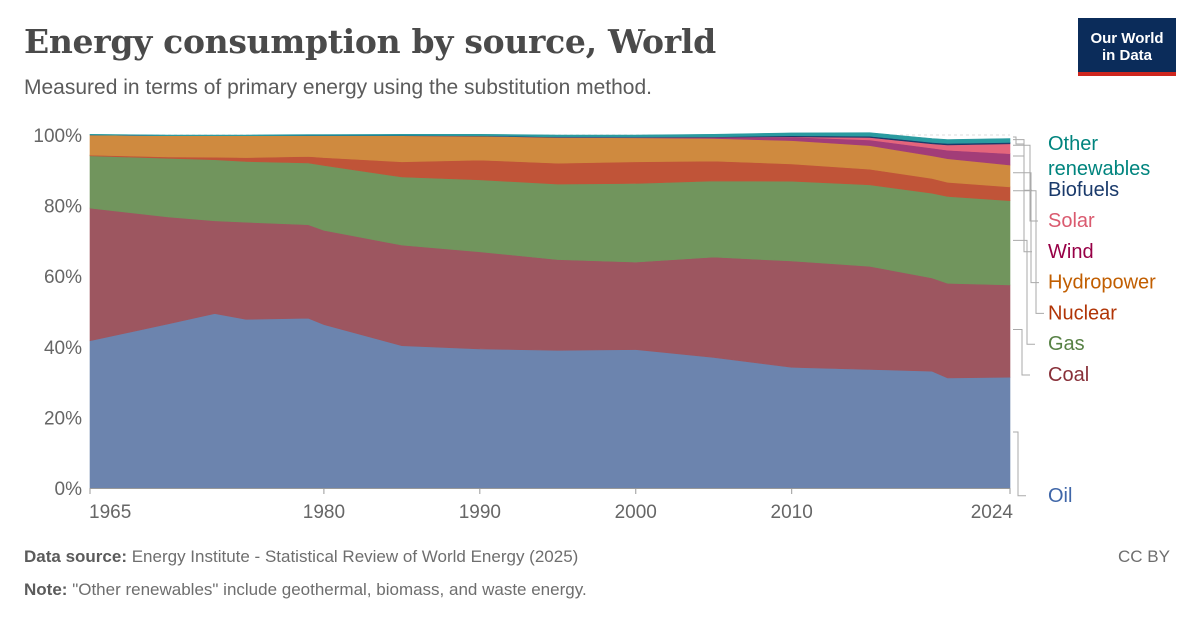  Describe the element at coordinates (110, 512) in the screenshot. I see `x-tick-label-1965: 1965` at that location.